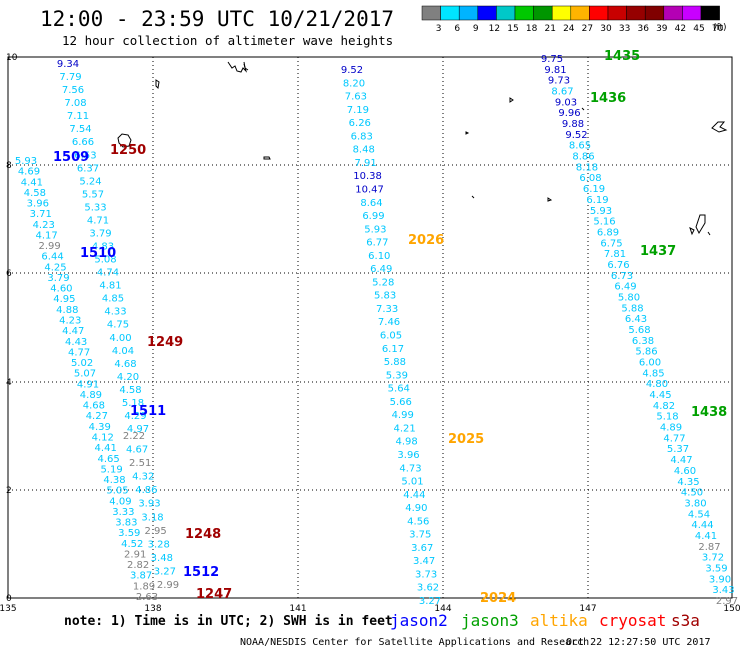 Image resolution: width=740 pixels, height=650 pixels. I want to click on y-tick-label: 10, so click(12, 58).